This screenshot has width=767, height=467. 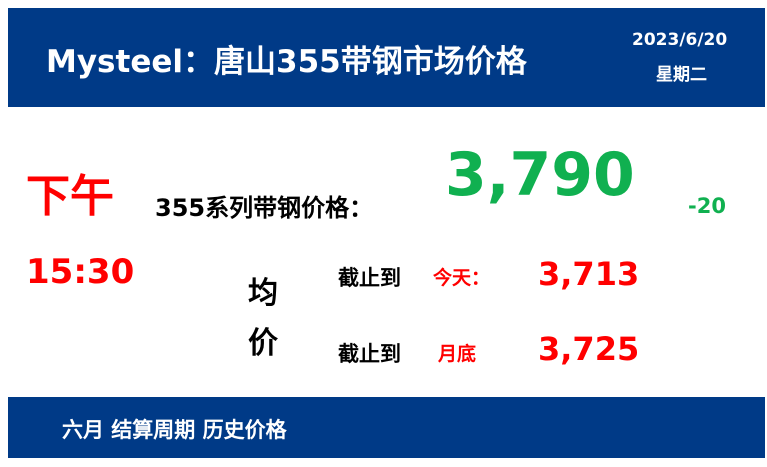 I want to click on session-time: 15:30, so click(x=80, y=272).